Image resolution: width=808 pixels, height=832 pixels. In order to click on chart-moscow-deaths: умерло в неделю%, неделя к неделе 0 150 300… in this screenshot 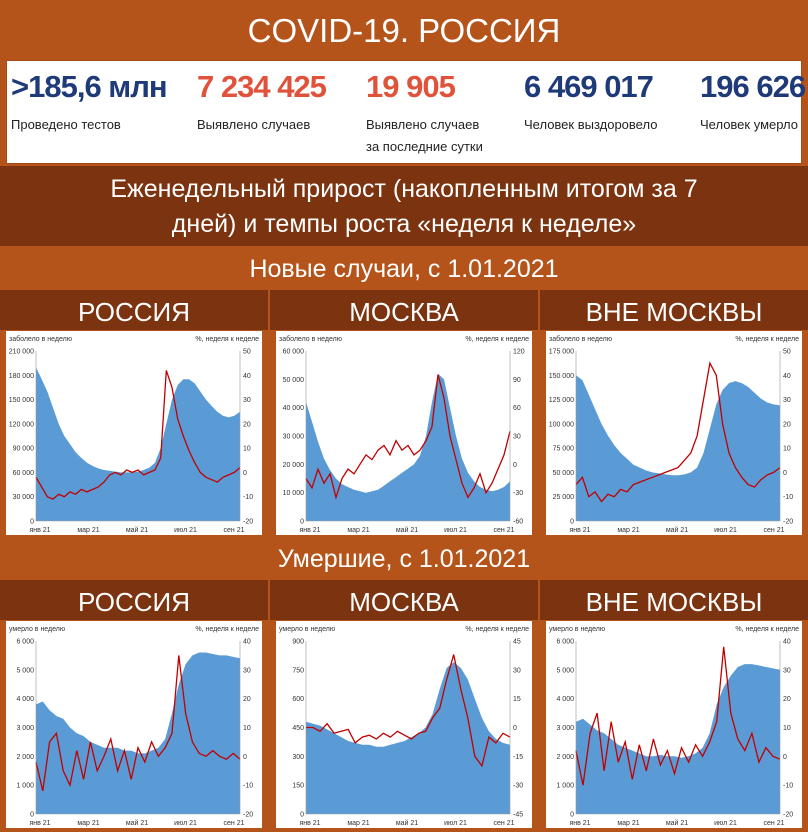, I will do `click(404, 724)`.